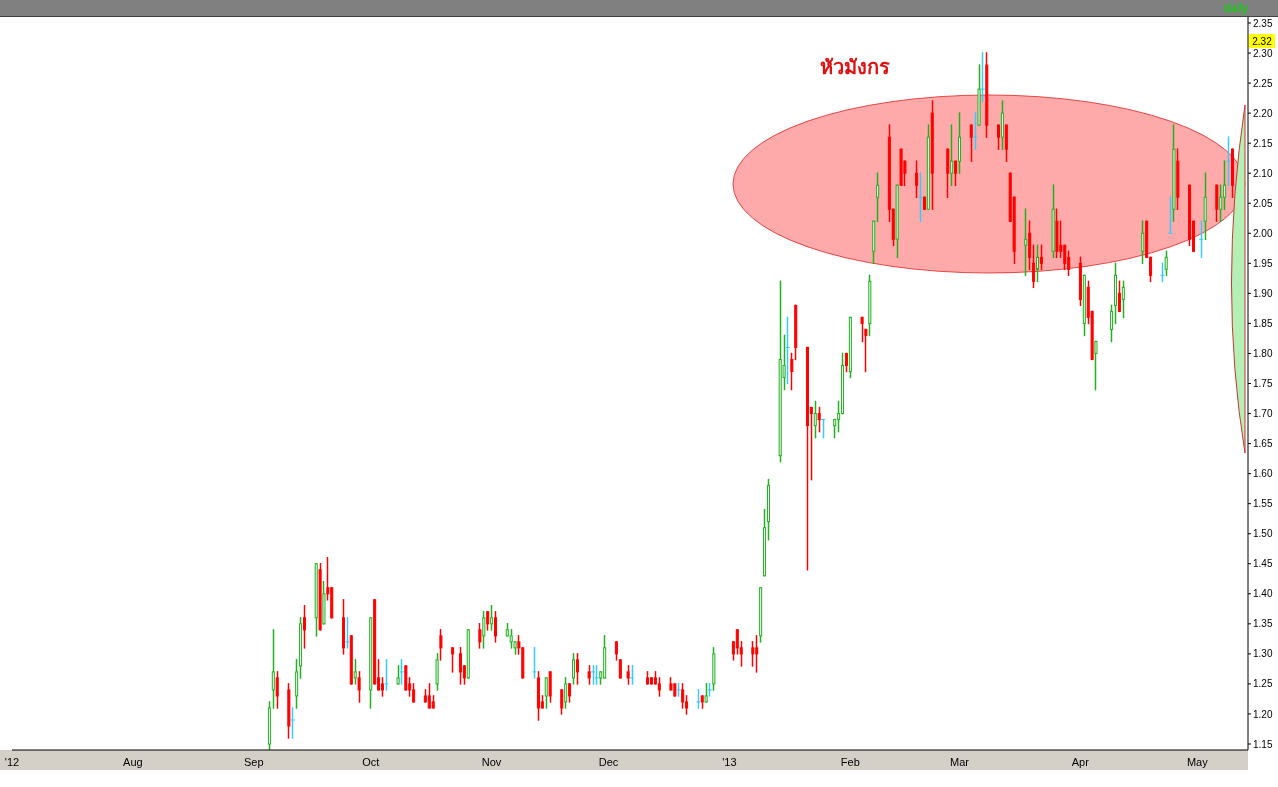 The image size is (1278, 787). What do you see at coordinates (1263, 263) in the screenshot?
I see `y-tick-label: 1.95` at bounding box center [1263, 263].